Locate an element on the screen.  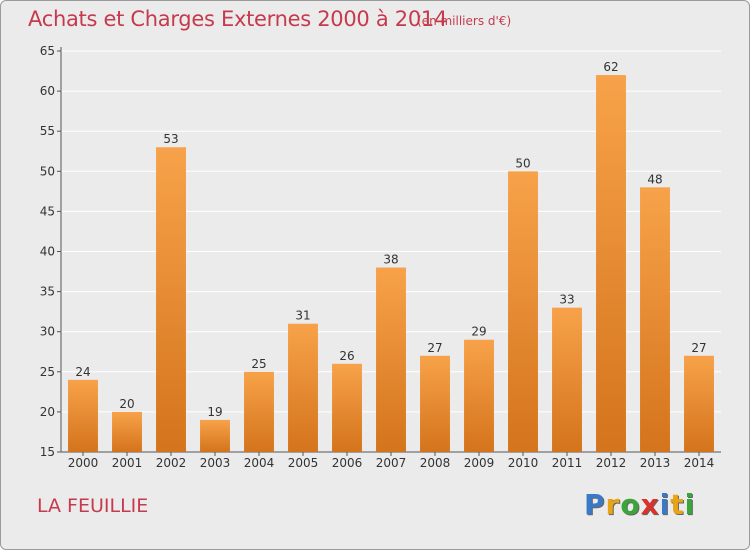
bar-2006 is located at coordinates (347, 407).